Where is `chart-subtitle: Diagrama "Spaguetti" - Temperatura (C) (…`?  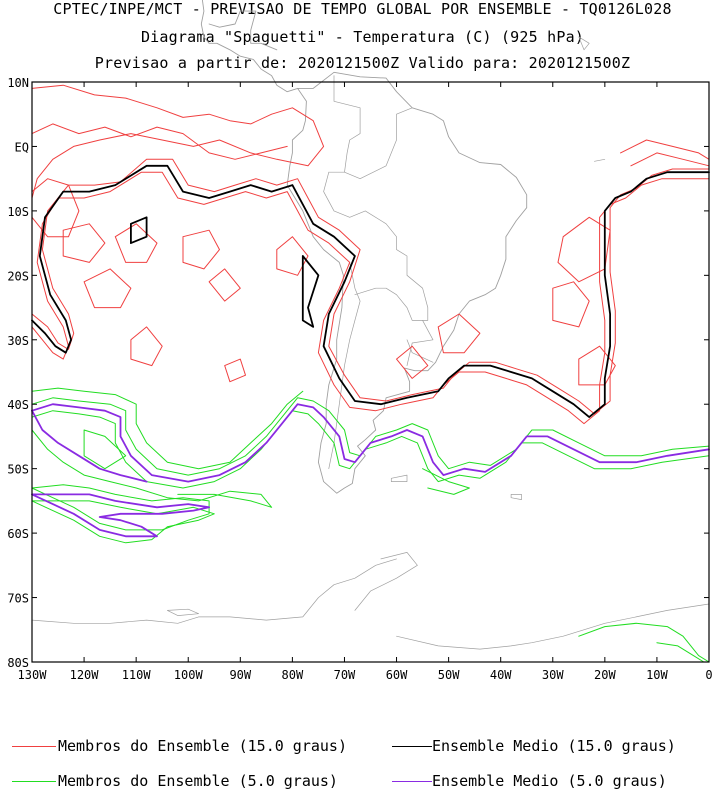 chart-subtitle: Diagrama "Spaguetti" - Temperatura (C) (… is located at coordinates (362, 37).